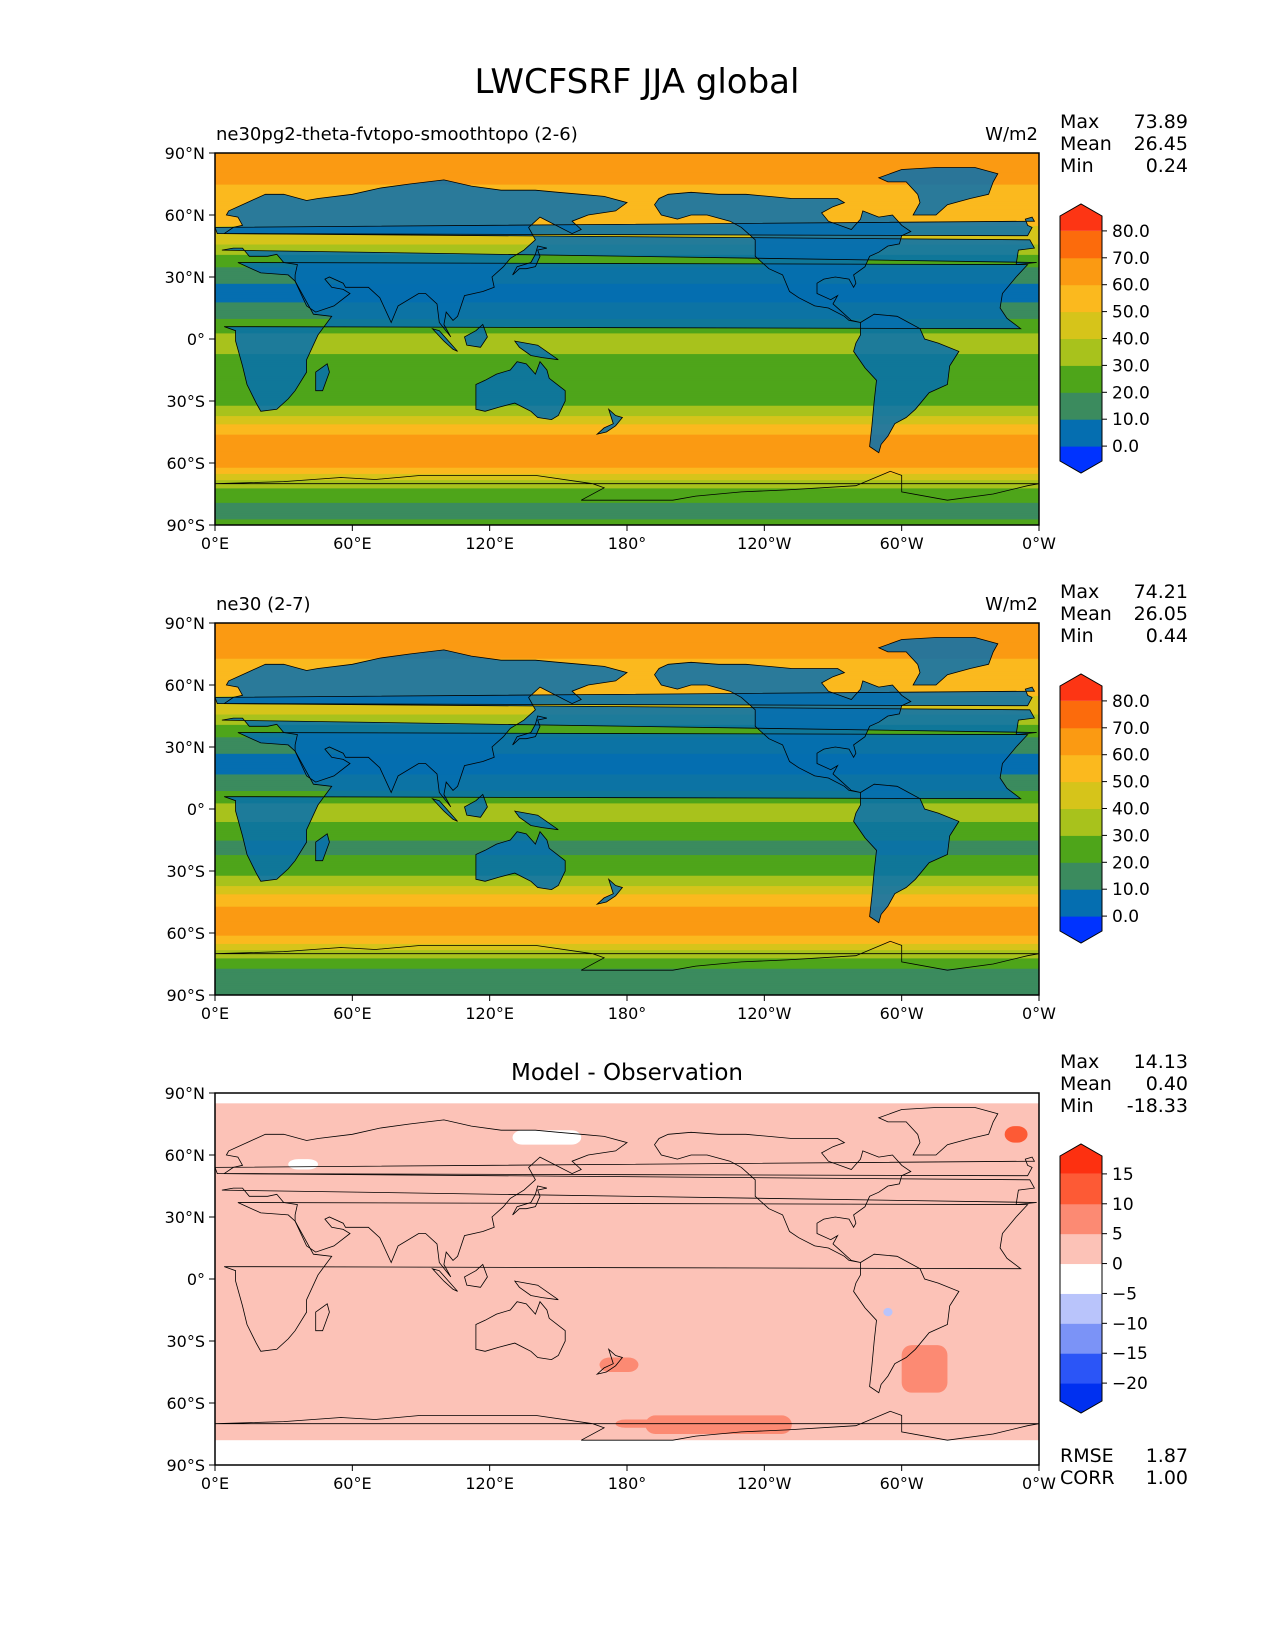  I want to click on x-tick-label: 120°W, so click(764, 1013).